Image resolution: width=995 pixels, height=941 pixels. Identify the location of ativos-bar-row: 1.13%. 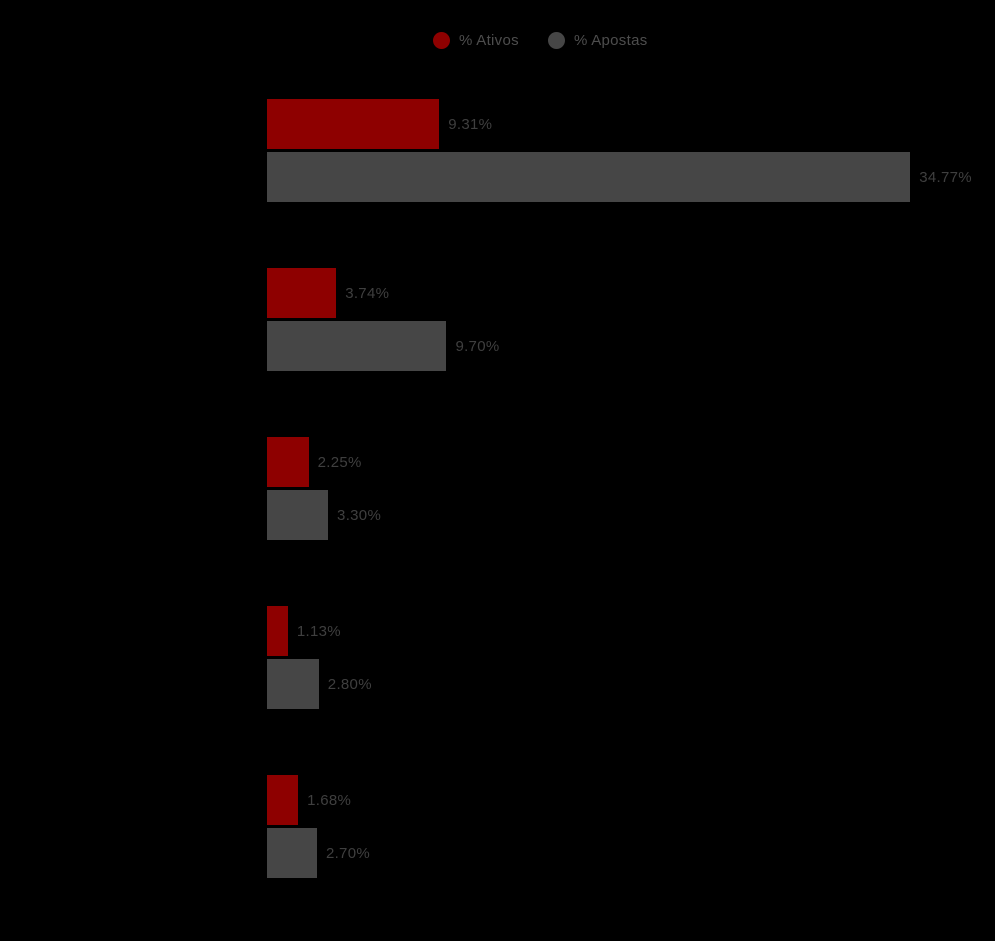
(619, 631).